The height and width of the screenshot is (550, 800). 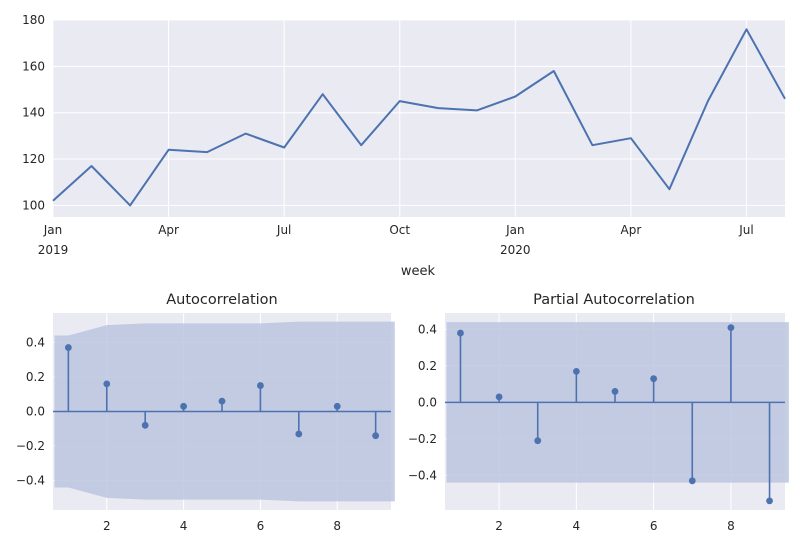 What do you see at coordinates (33, 113) in the screenshot?
I see `y-tick-label: 140` at bounding box center [33, 113].